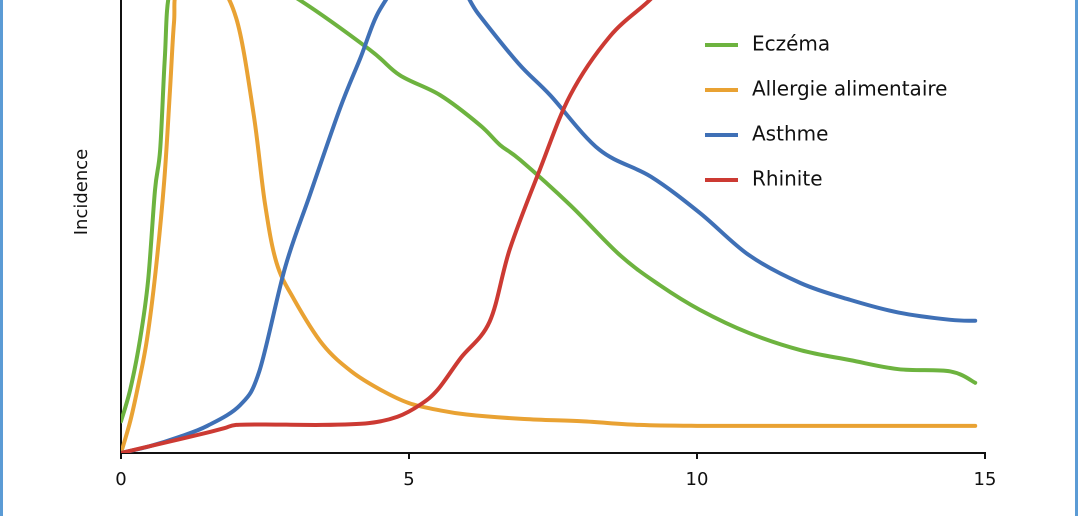 The height and width of the screenshot is (520, 1078). What do you see at coordinates (408, 479) in the screenshot?
I see `x-tick-label: 5` at bounding box center [408, 479].